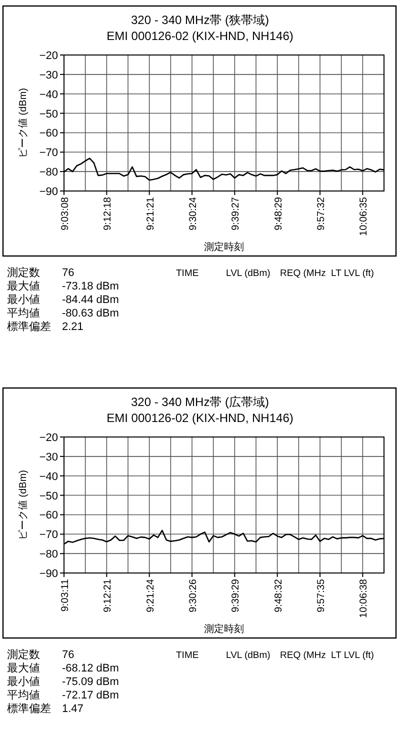 The image size is (400, 743). Describe the element at coordinates (321, 595) in the screenshot. I see `x-tick-label: 9:57:35` at that location.